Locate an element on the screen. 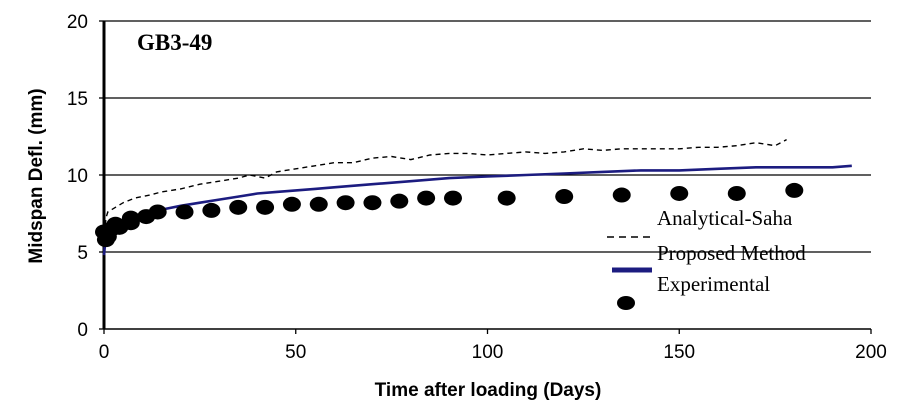  legend-label-experimental: Experimental is located at coordinates (713, 284).